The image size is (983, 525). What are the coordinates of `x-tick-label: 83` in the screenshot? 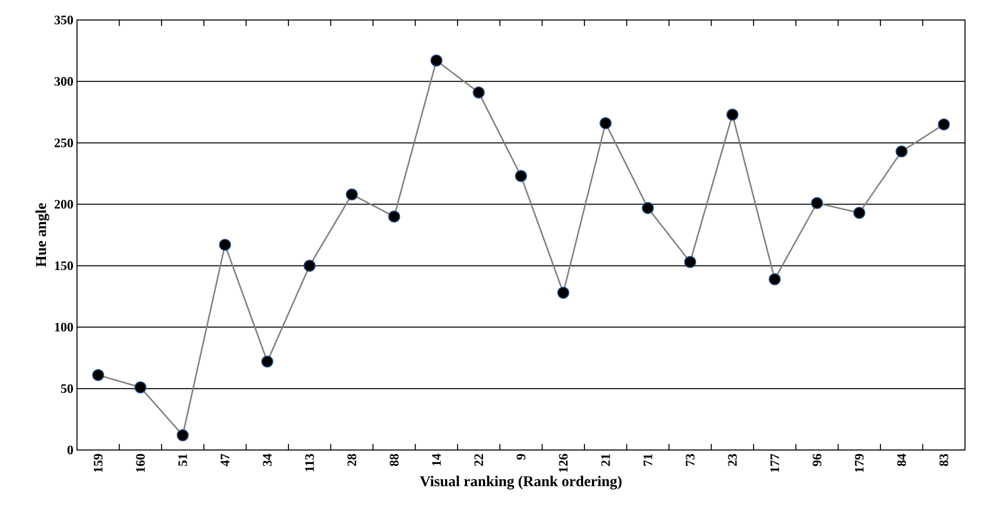 It's located at (944, 460).